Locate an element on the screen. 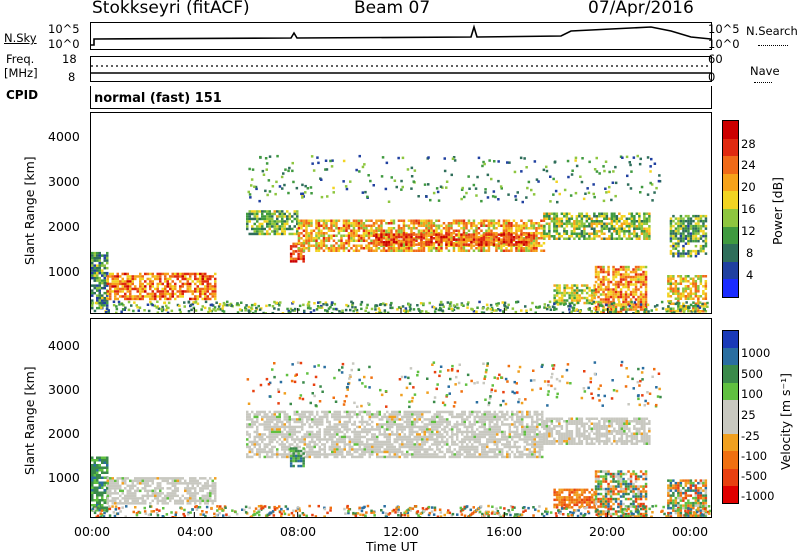 The height and width of the screenshot is (554, 800). power-cbar-tick-12: 12 is located at coordinates (748, 231).